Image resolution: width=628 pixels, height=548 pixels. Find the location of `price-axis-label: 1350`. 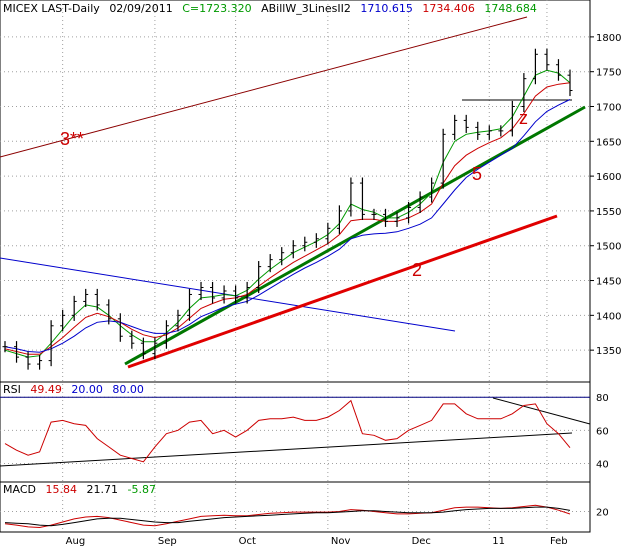

price-axis-label: 1350 is located at coordinates (608, 351).